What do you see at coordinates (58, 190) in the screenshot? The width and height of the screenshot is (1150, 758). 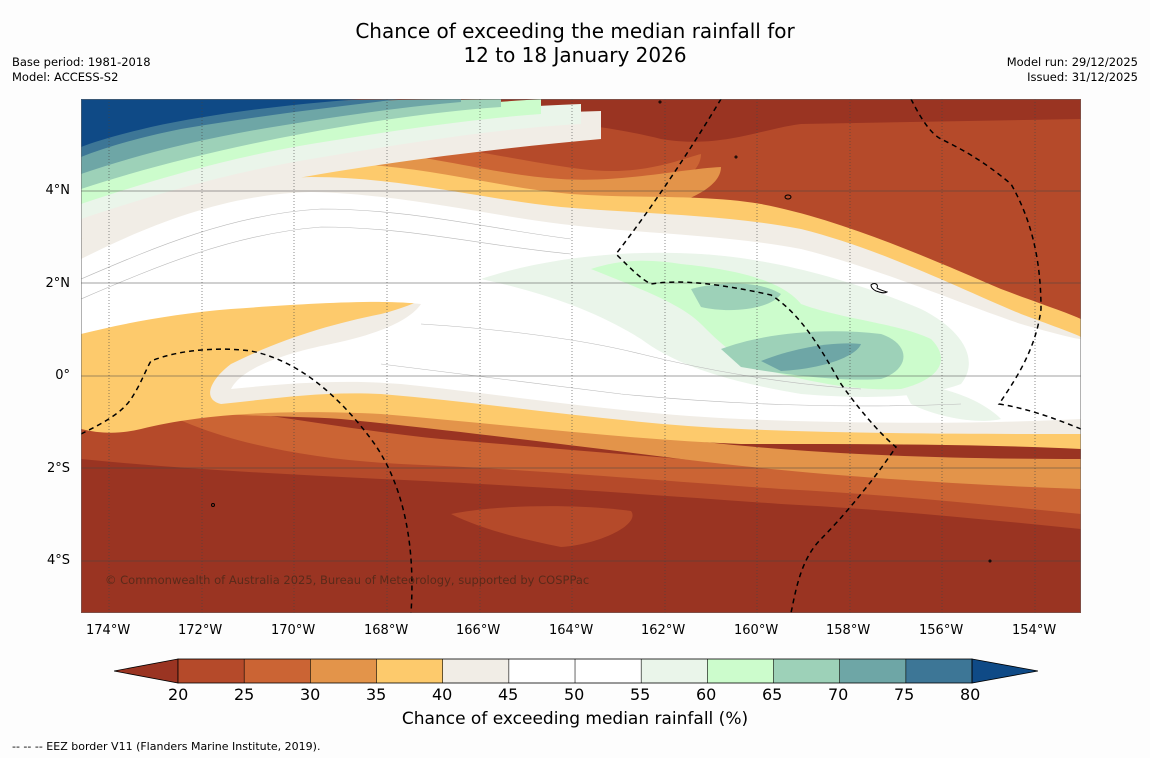 I see `lat-label-4n: 4°N` at bounding box center [58, 190].